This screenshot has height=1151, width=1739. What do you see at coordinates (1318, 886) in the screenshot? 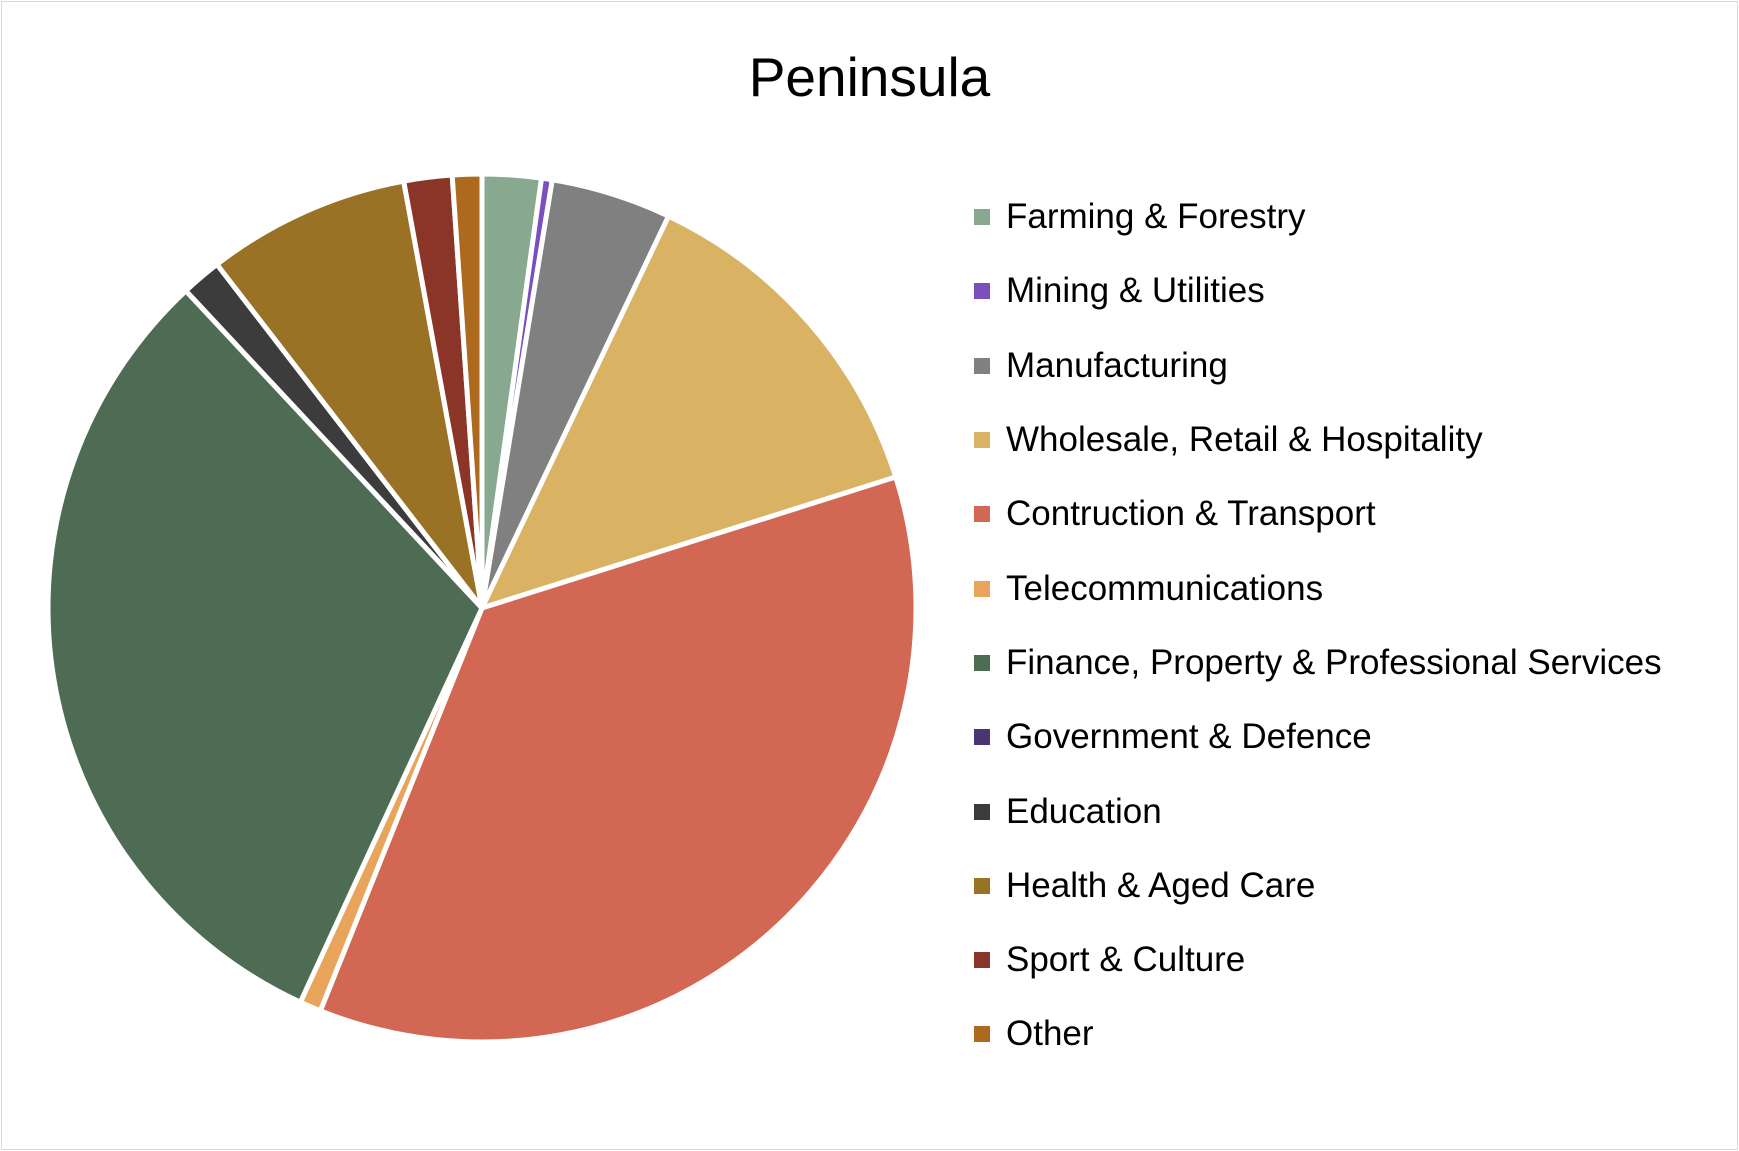
I see `legend-item-health-aged-care: Health & Aged Care` at bounding box center [1318, 886].